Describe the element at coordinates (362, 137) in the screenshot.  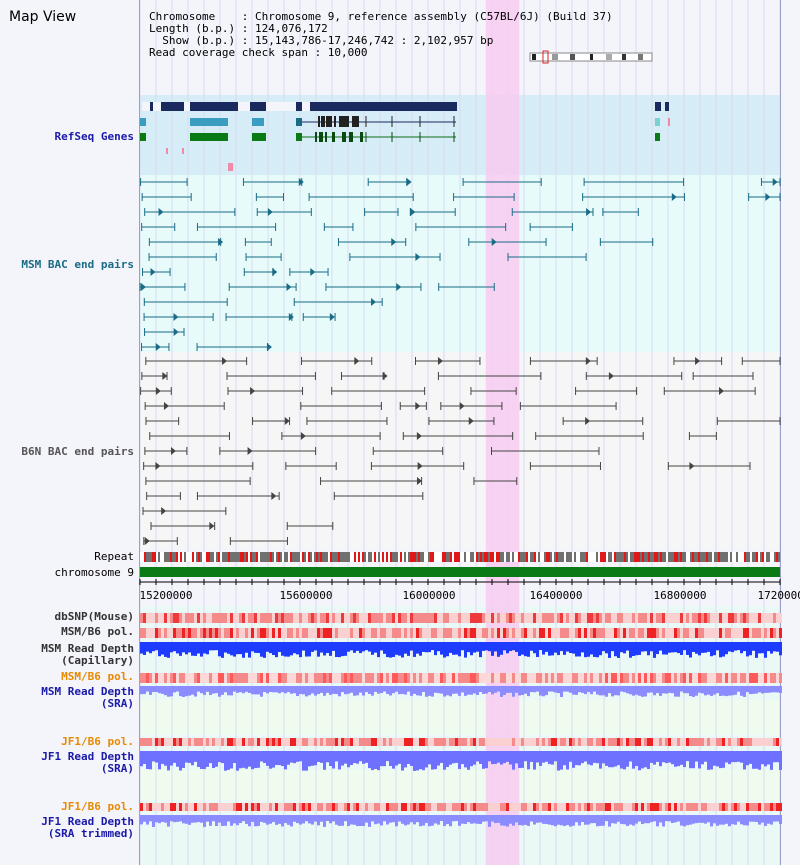
I see `exon-mark` at that location.